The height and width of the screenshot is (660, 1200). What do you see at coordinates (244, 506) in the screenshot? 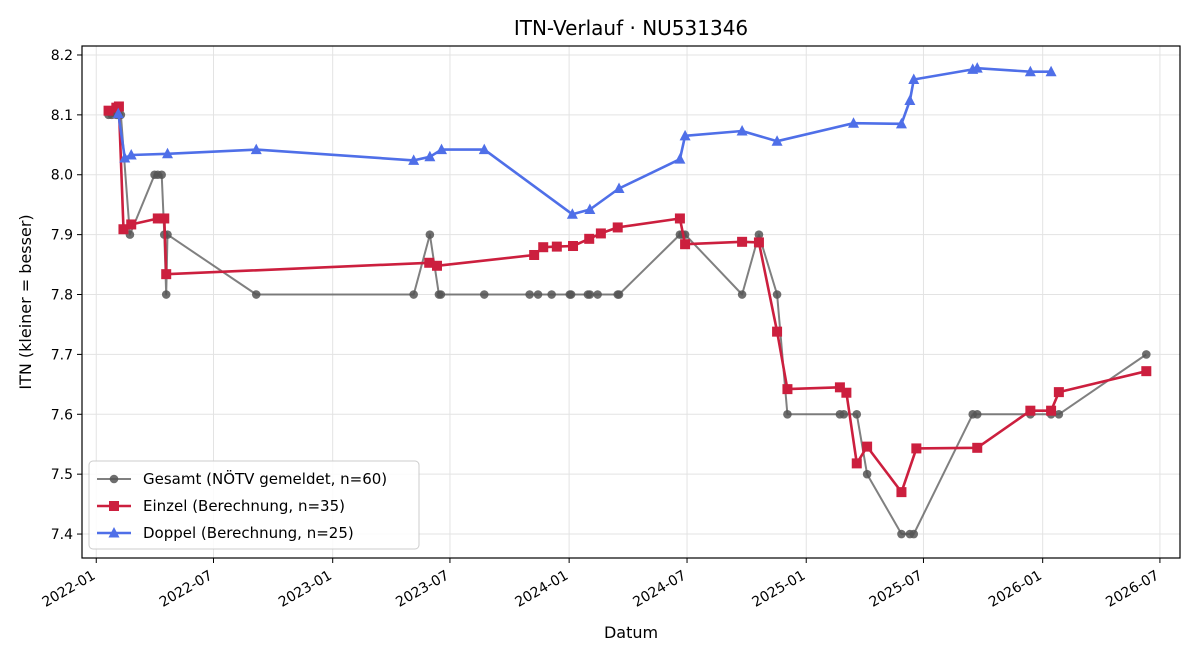
I see `legend-label: Einzel (Berechnung, n=35)` at bounding box center [244, 506].